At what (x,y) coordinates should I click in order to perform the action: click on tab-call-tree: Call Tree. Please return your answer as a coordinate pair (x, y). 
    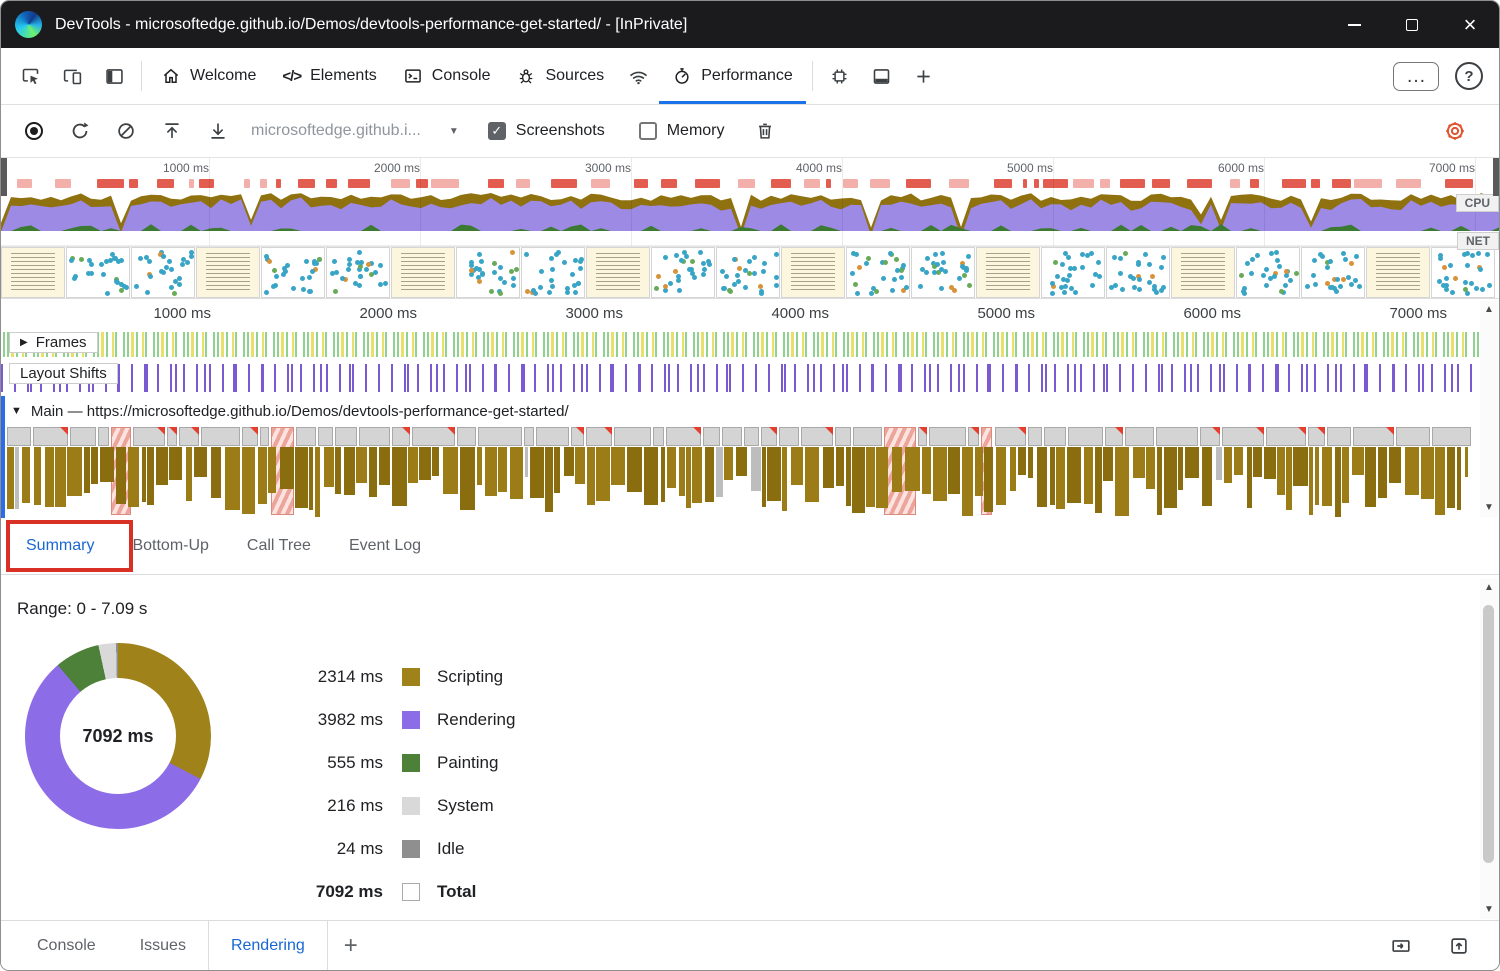
    Looking at the image, I should click on (279, 546).